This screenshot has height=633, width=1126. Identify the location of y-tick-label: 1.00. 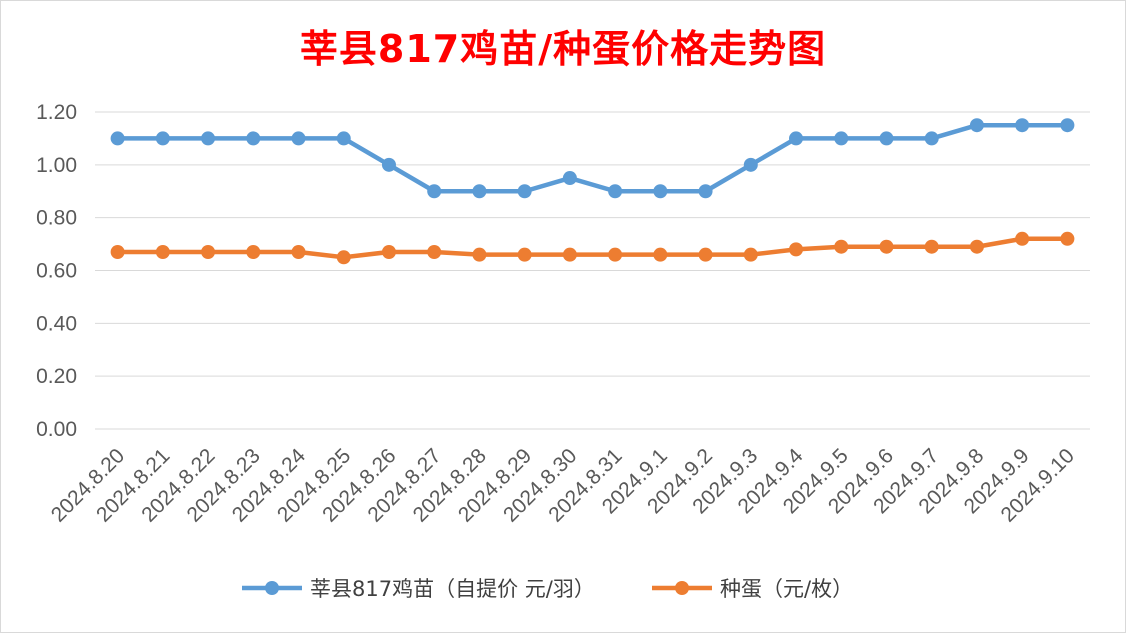
(56, 165).